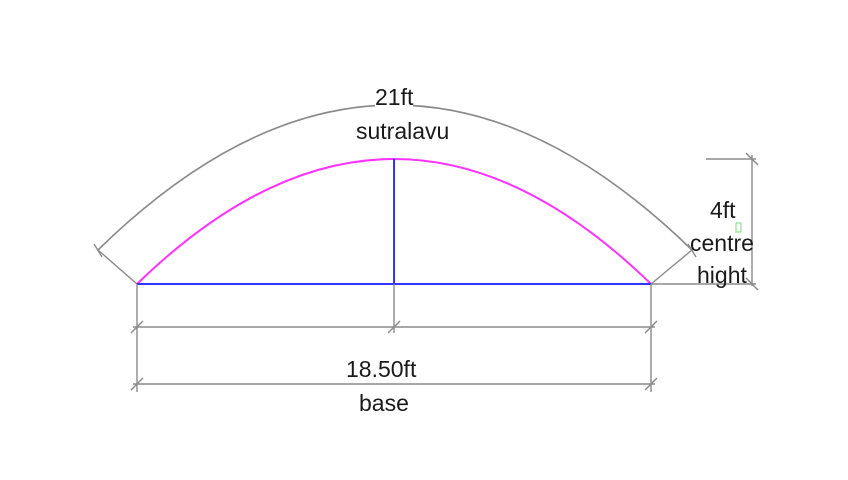 This screenshot has height=480, width=848. What do you see at coordinates (651, 384) in the screenshot?
I see `base-tick-right` at bounding box center [651, 384].